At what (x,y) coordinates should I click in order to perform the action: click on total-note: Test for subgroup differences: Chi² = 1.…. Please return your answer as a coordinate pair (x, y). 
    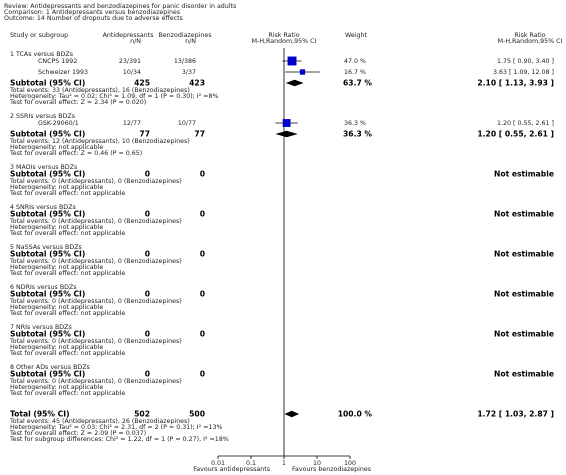
    Looking at the image, I should click on (119, 439).